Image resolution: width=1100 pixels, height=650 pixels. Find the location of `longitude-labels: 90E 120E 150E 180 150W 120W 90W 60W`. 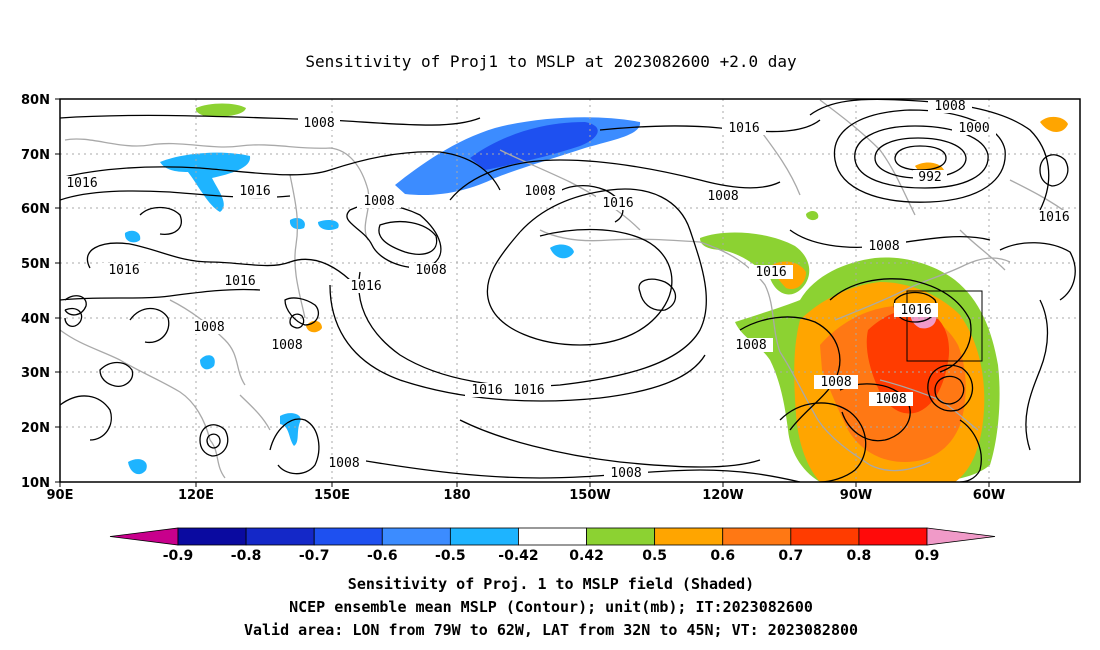

longitude-labels: 90E 120E 150E 180 150W 120W 90W 60W is located at coordinates (526, 495).